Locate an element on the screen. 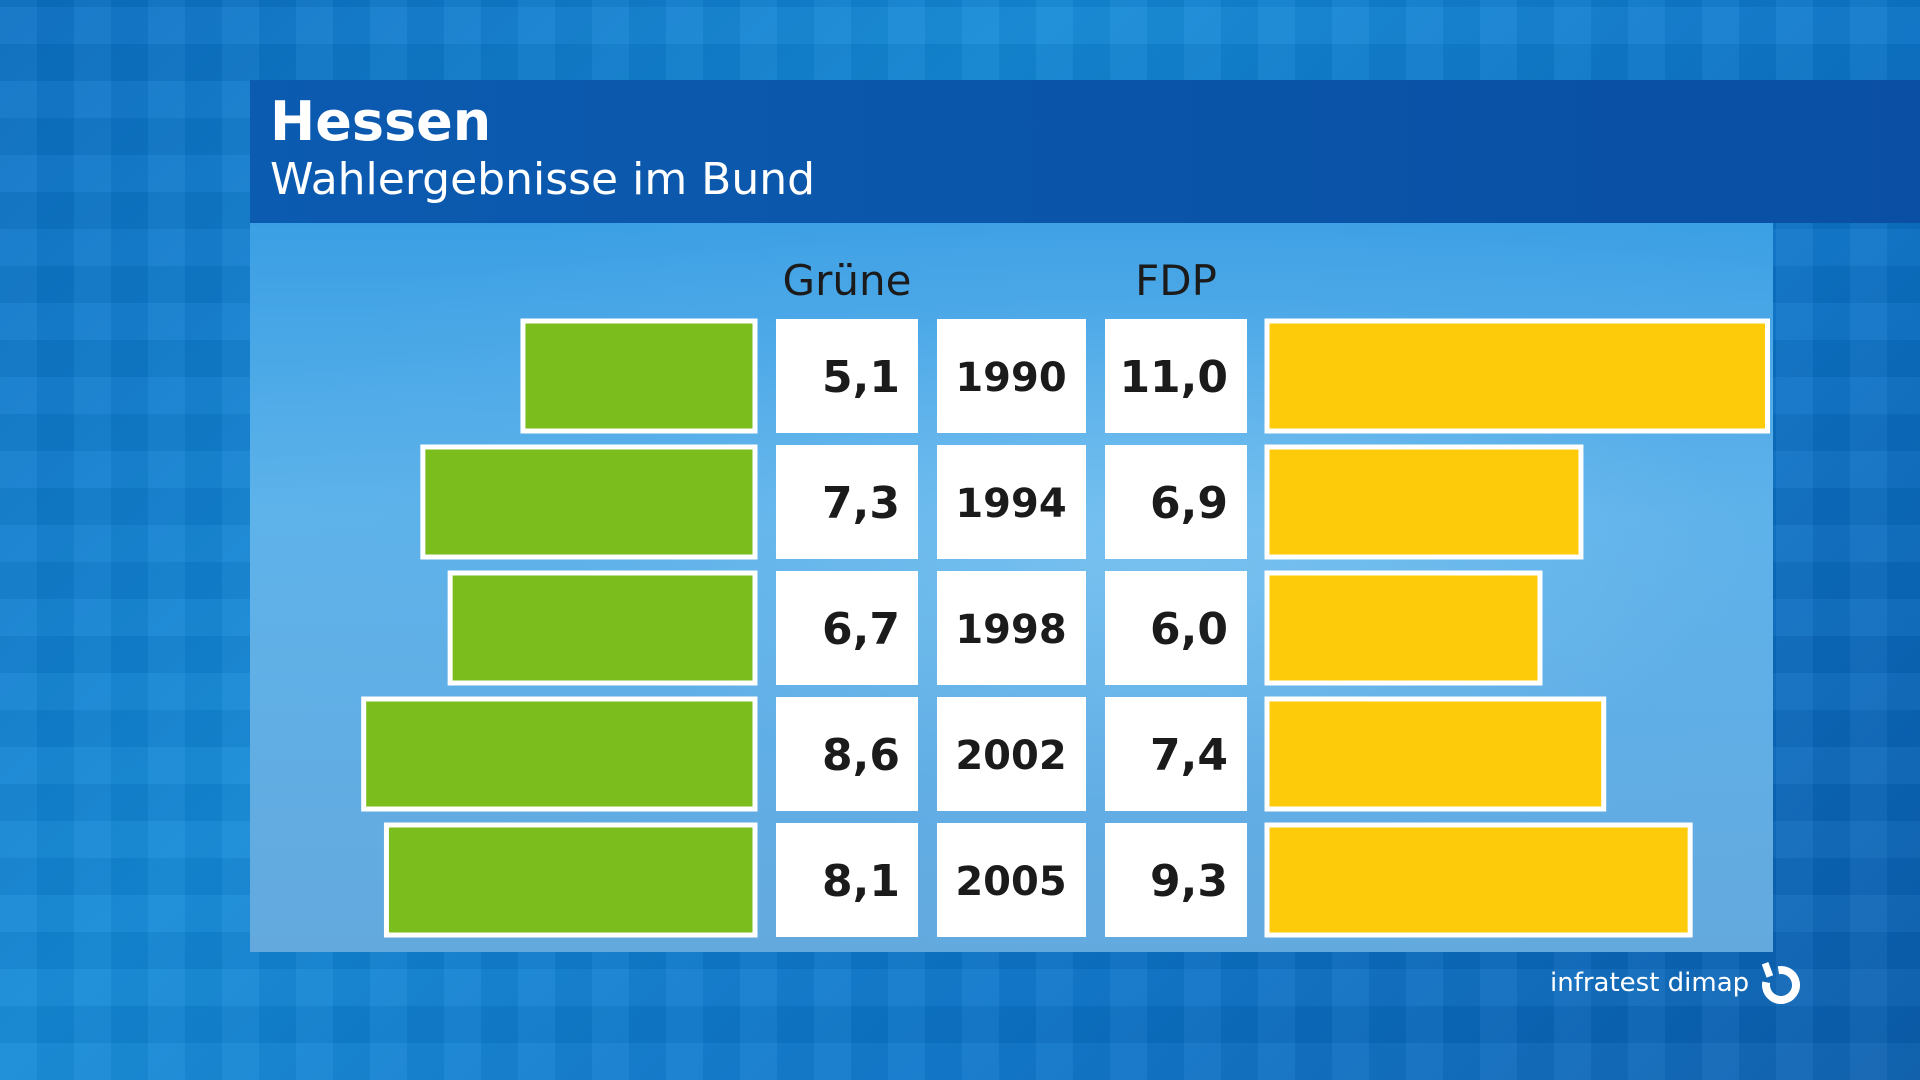 This screenshot has width=1920, height=1080. bar-gruene-2005 is located at coordinates (570, 880).